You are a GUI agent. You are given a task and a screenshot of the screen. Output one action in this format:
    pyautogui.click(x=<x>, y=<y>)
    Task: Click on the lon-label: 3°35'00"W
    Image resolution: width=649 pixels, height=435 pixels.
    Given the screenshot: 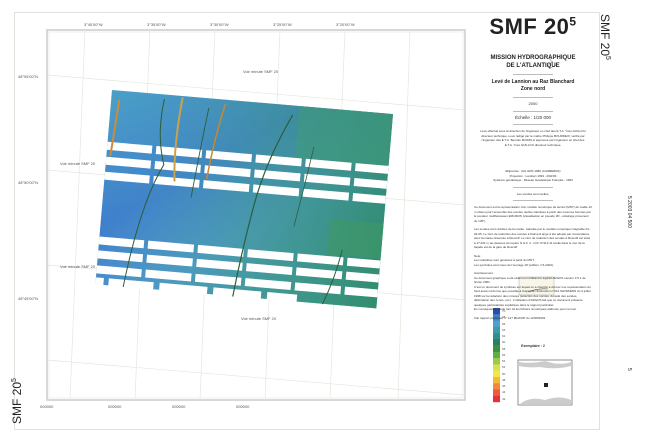 What is the action you would take?
    pyautogui.click(x=156, y=24)
    